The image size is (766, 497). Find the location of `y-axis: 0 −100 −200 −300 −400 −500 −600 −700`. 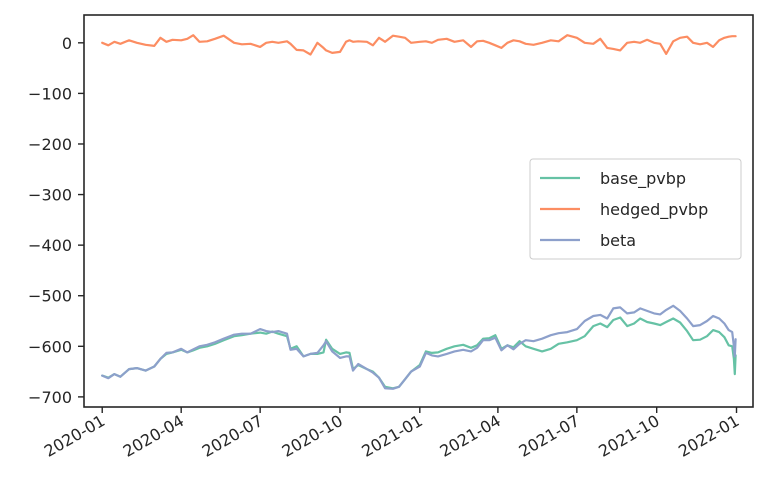

y-axis: 0 −100 −200 −300 −400 −500 −600 −700 is located at coordinates (56, 220).